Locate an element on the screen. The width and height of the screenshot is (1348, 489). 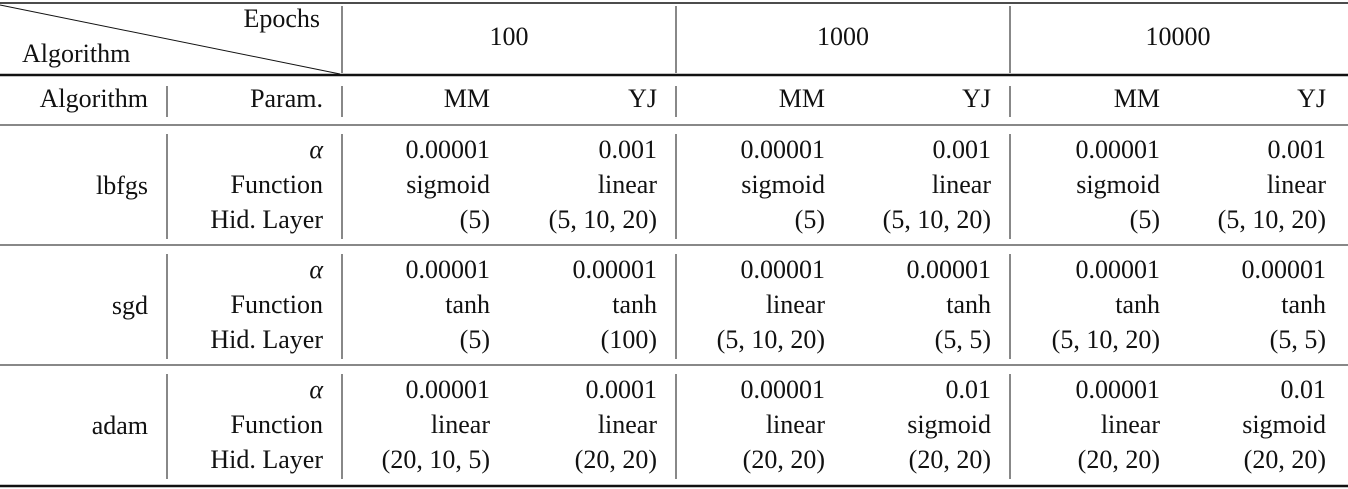
cell: 0.0001 is located at coordinates (622, 389).